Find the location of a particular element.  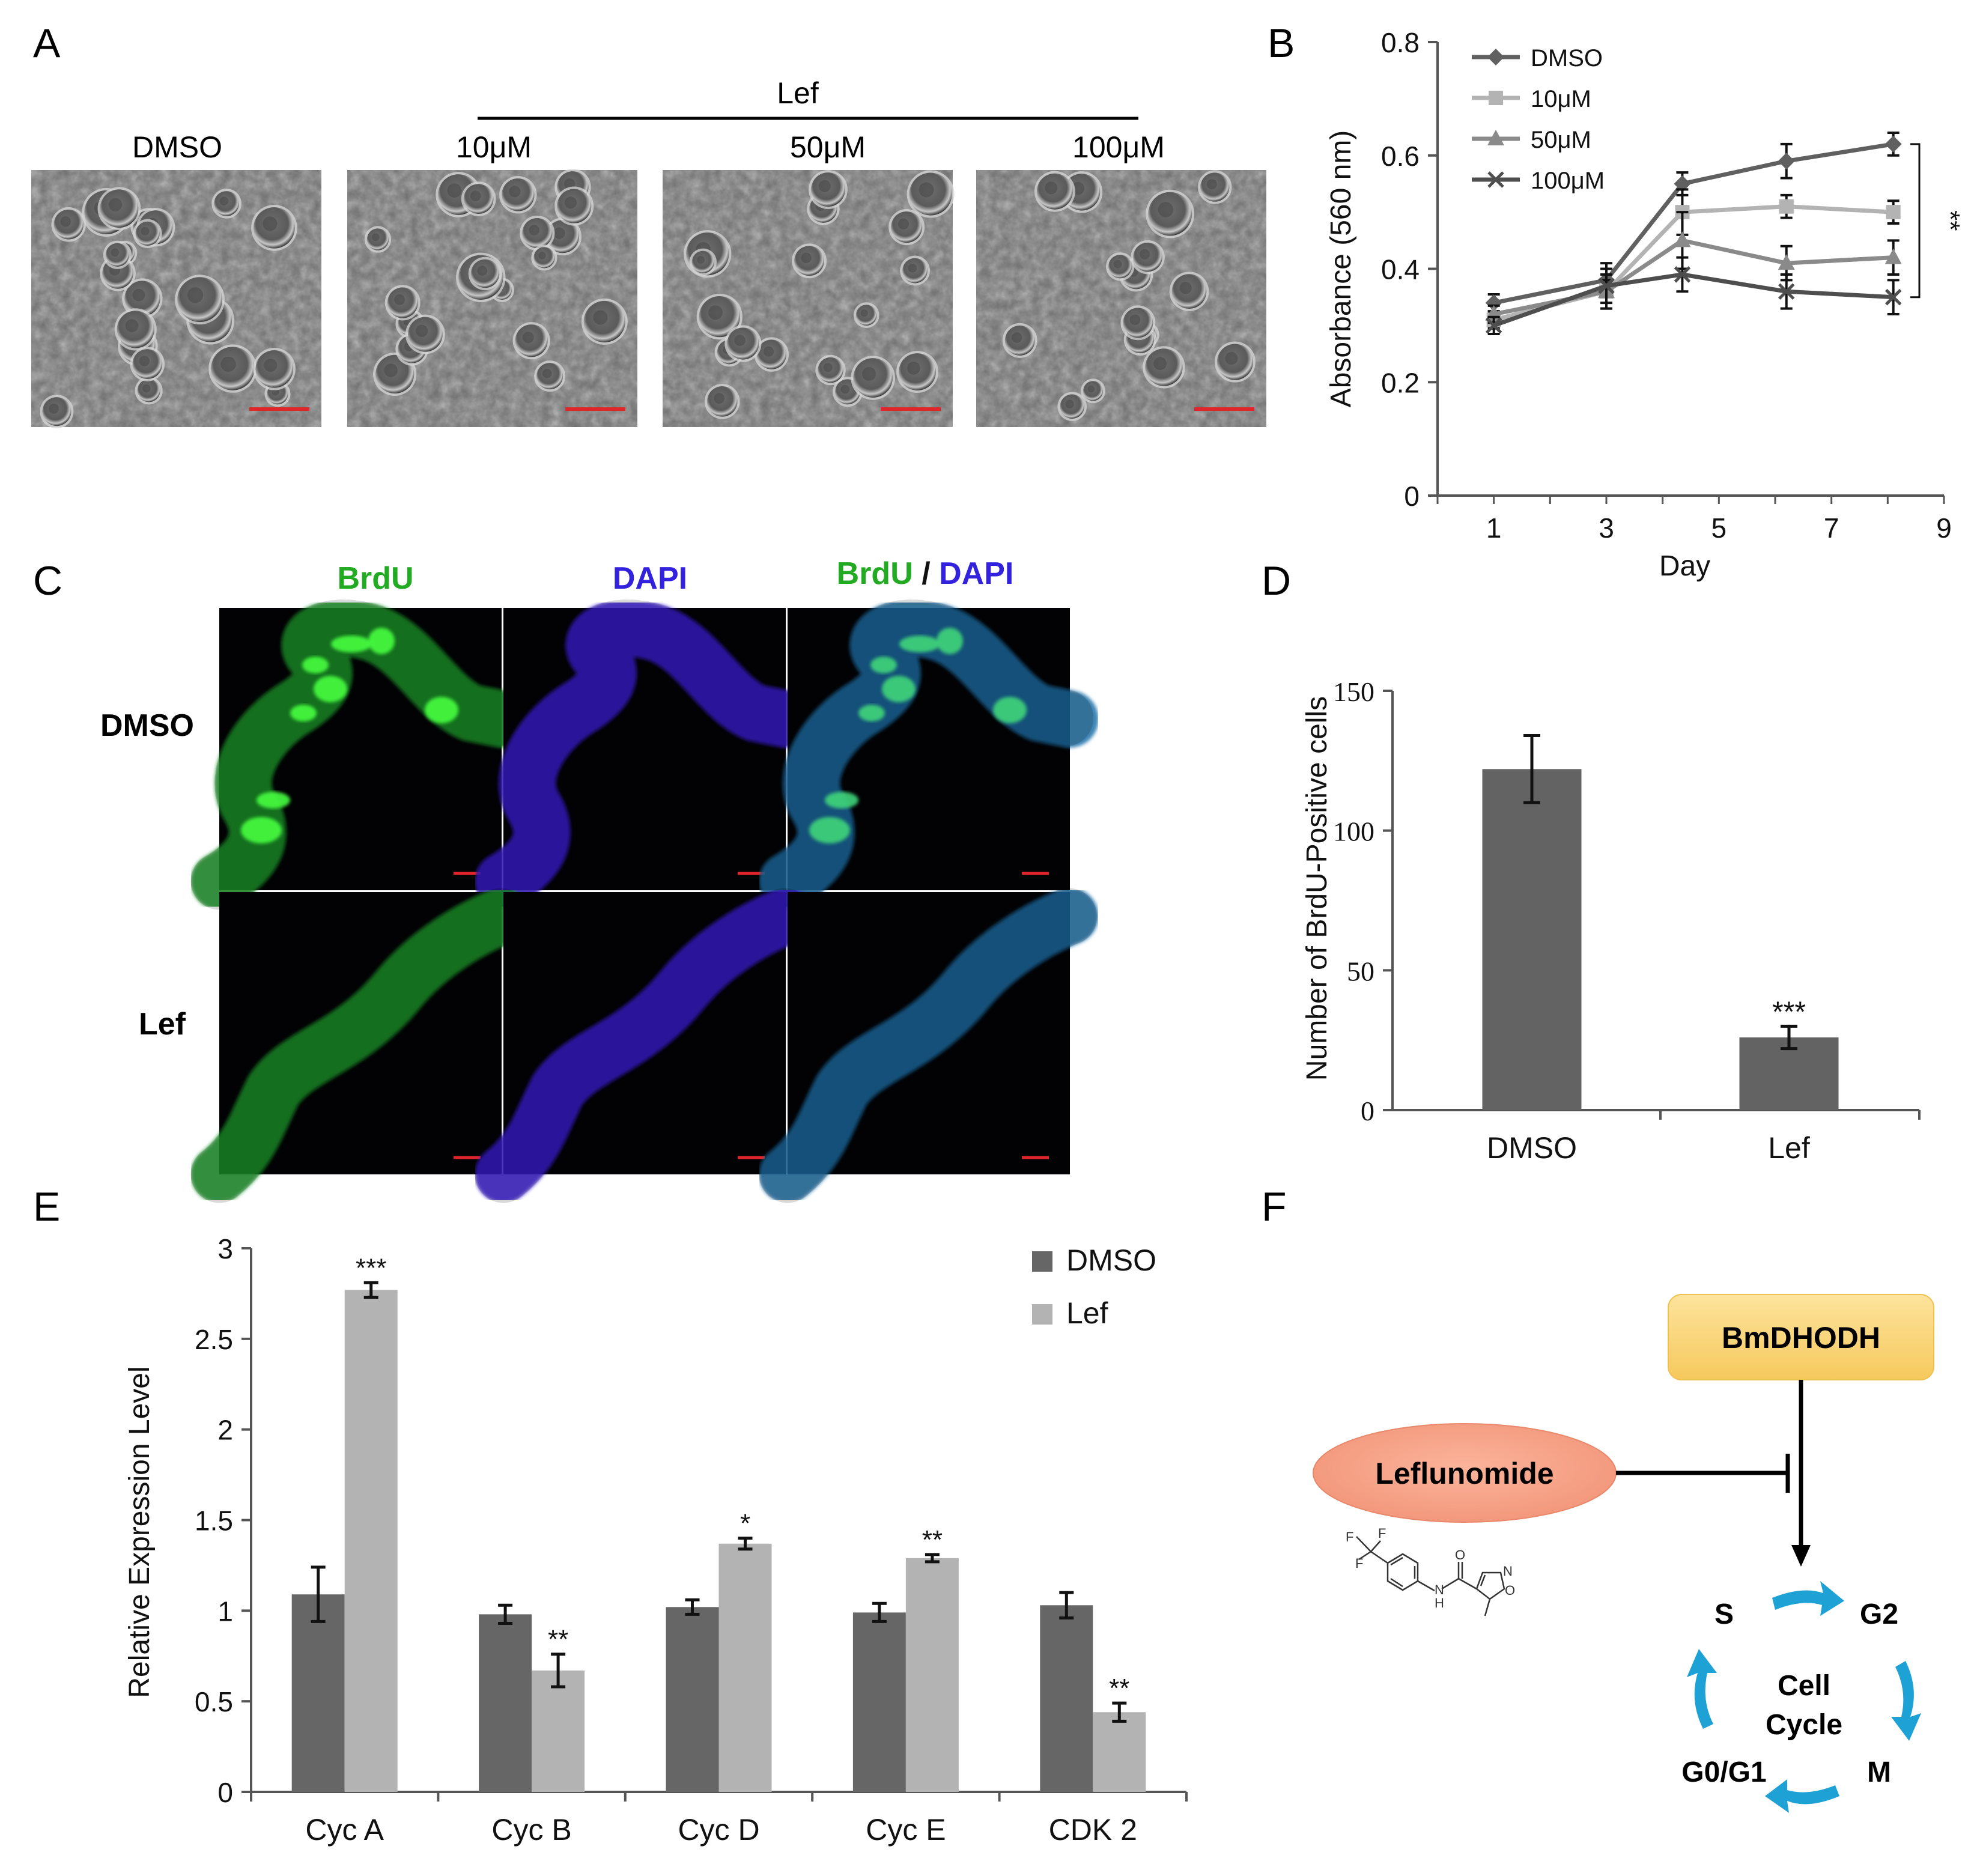

micrograph-texture is located at coordinates (1121, 298).